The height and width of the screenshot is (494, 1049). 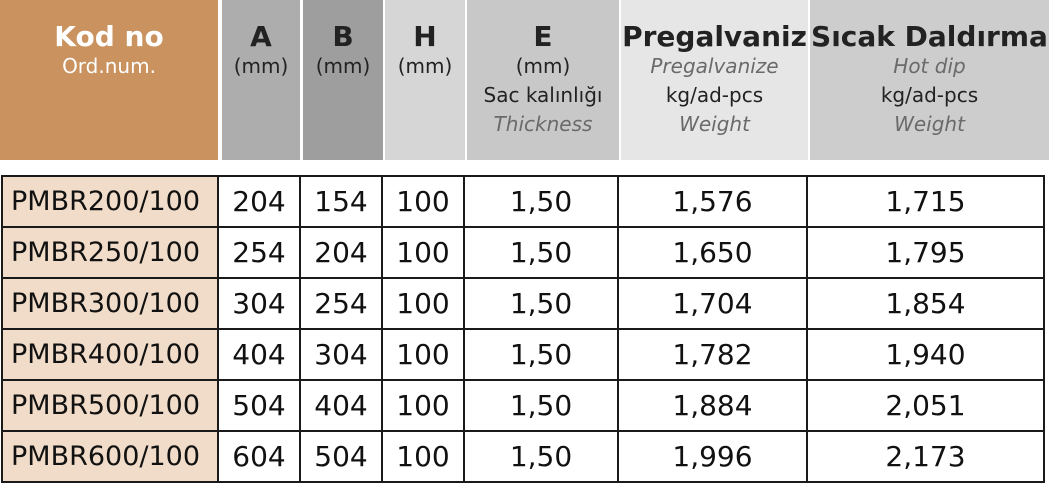 What do you see at coordinates (712, 456) in the screenshot?
I see `pregalvaniz-cell: 1,996` at bounding box center [712, 456].